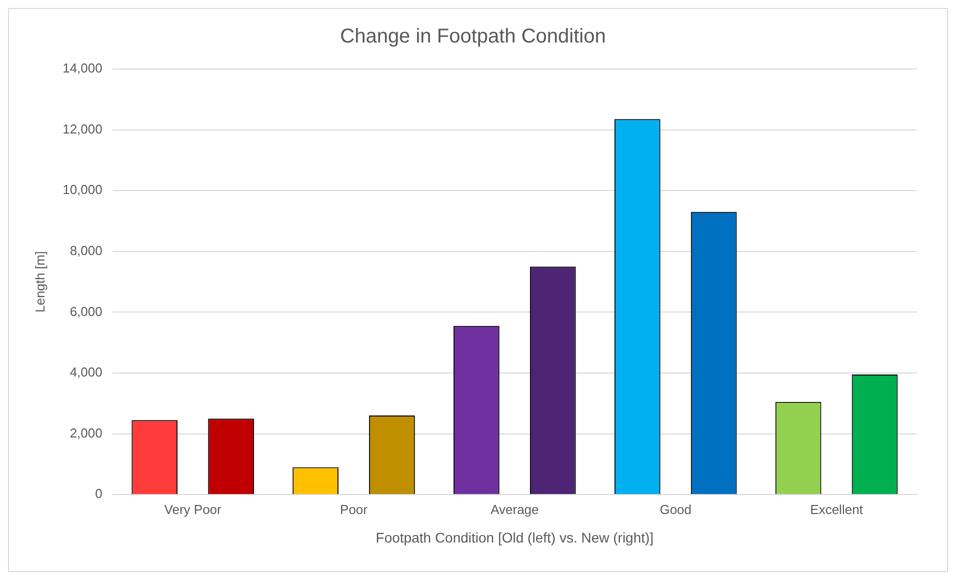 This screenshot has width=956, height=580. Describe the element at coordinates (193, 509) in the screenshot. I see `x-tick-label: Very Poor` at that location.